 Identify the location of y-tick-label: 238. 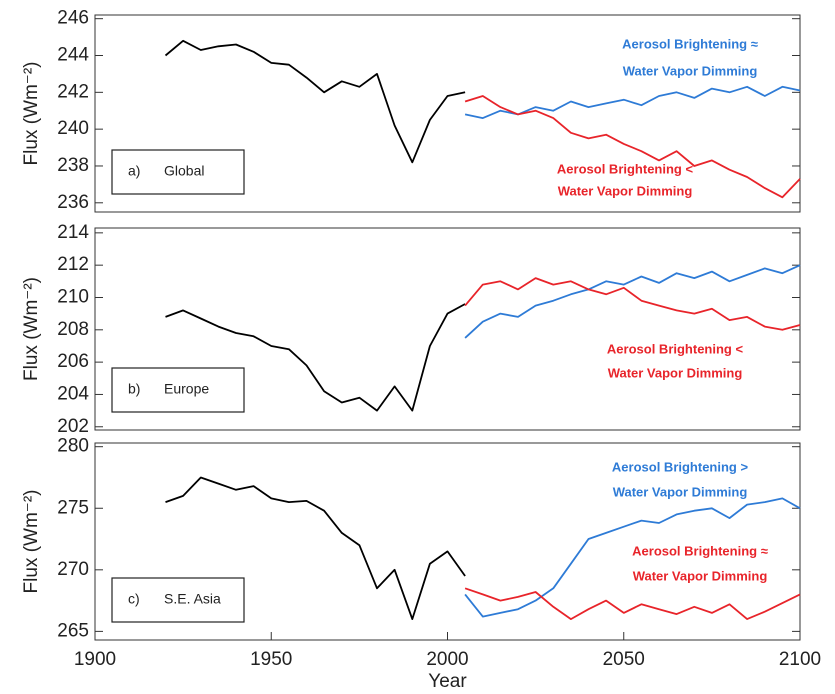
(73, 165).